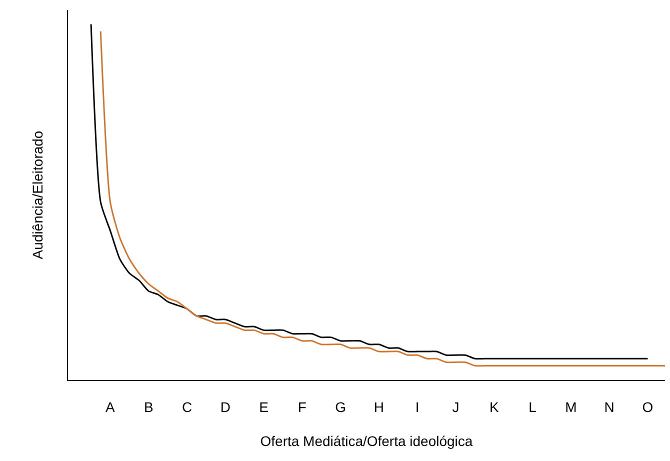 This screenshot has height=461, width=670. What do you see at coordinates (225, 406) in the screenshot?
I see `x-tick-label: D` at bounding box center [225, 406].